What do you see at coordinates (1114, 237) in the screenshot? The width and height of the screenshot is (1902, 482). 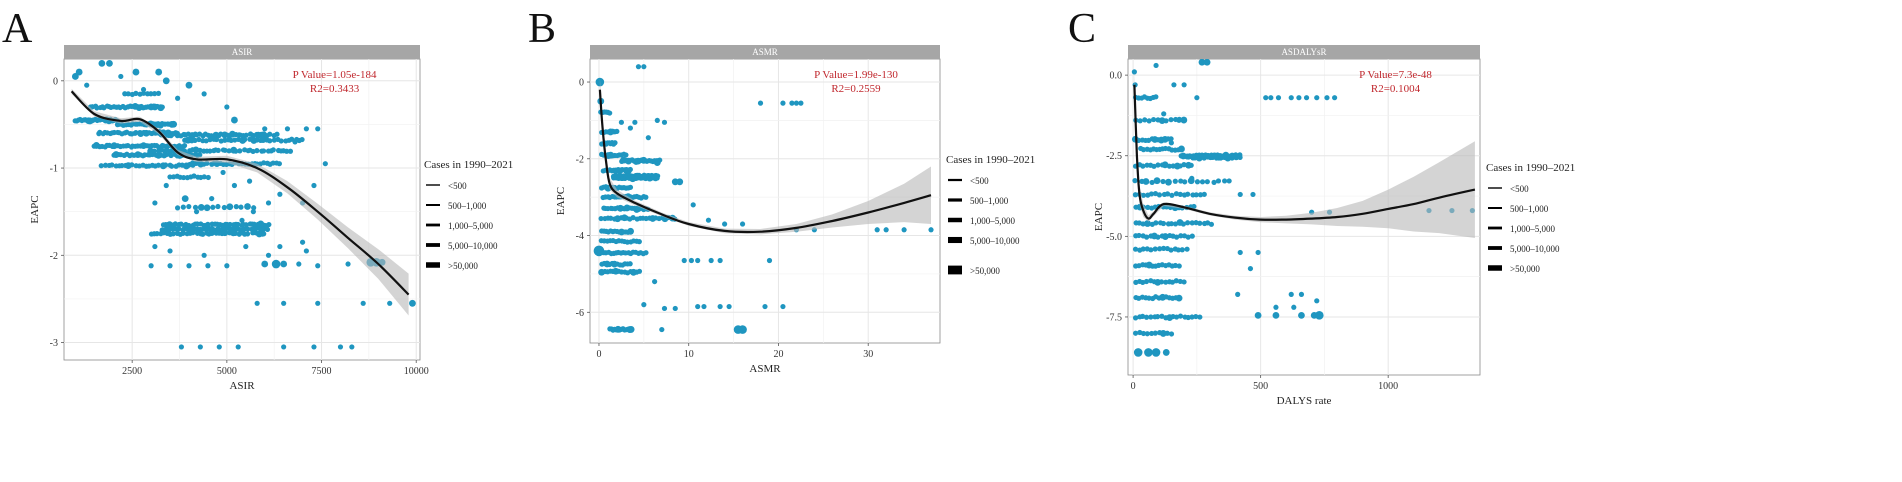 I see `y-tick-label: -5.0` at bounding box center [1114, 237].